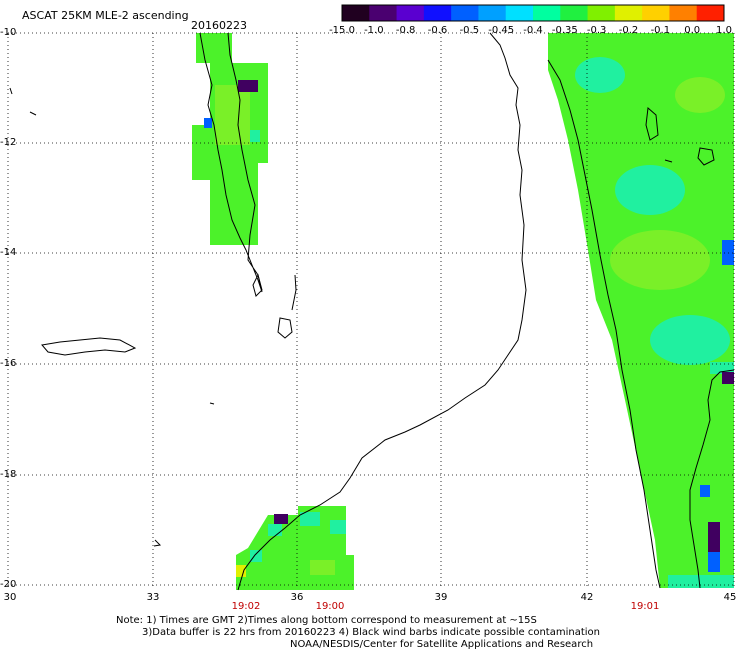  Describe the element at coordinates (105, 15) in the screenshot. I see `map-title: ASCAT 25KM MLE-2 ascending` at that location.